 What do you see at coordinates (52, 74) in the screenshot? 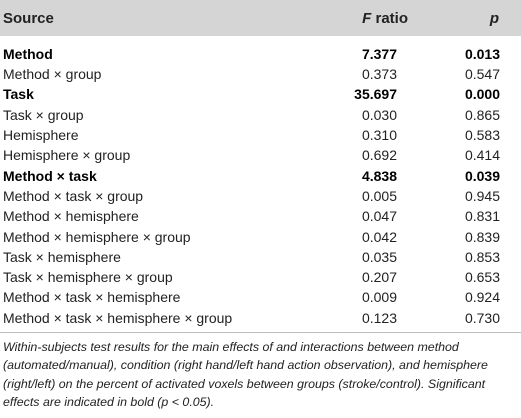
I see `cell-source: Method × group` at bounding box center [52, 74].